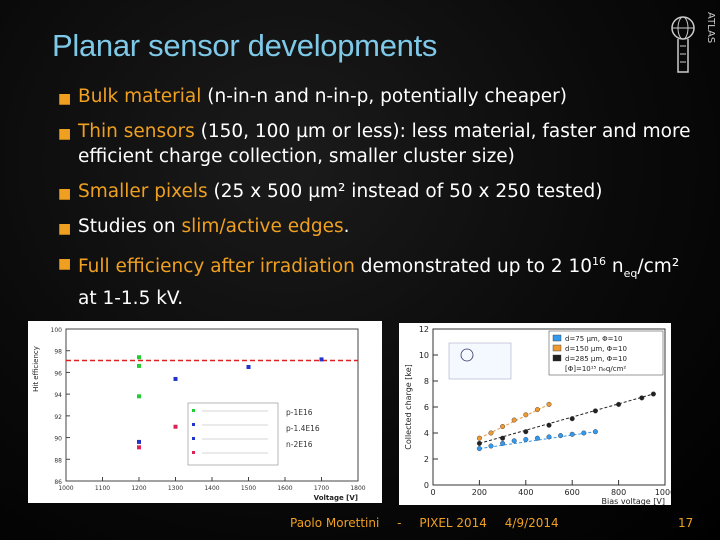  What do you see at coordinates (479, 492) in the screenshot?
I see `x-tick-label: 200` at bounding box center [479, 492].